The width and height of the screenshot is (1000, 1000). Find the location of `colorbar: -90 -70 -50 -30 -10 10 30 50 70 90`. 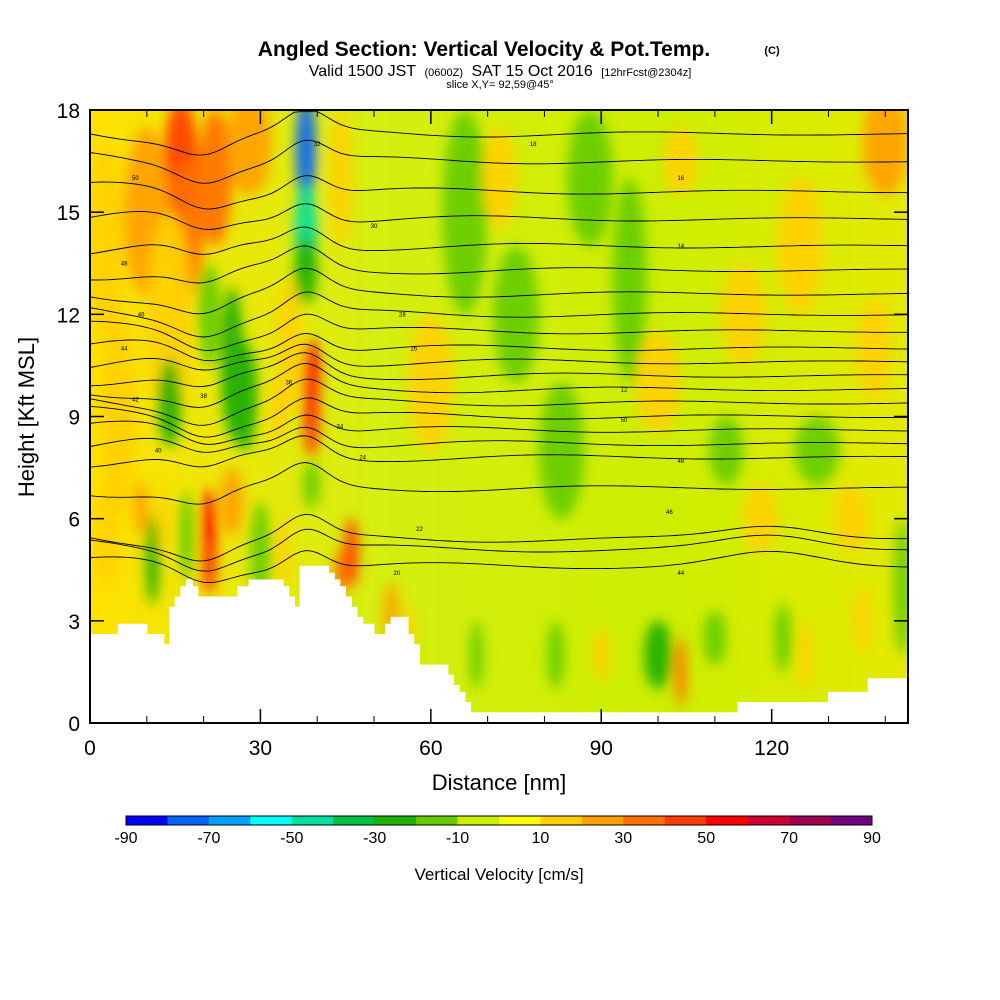

colorbar: -90 -70 -50 -30 -10 10 30 50 70 90 is located at coordinates (497, 831).